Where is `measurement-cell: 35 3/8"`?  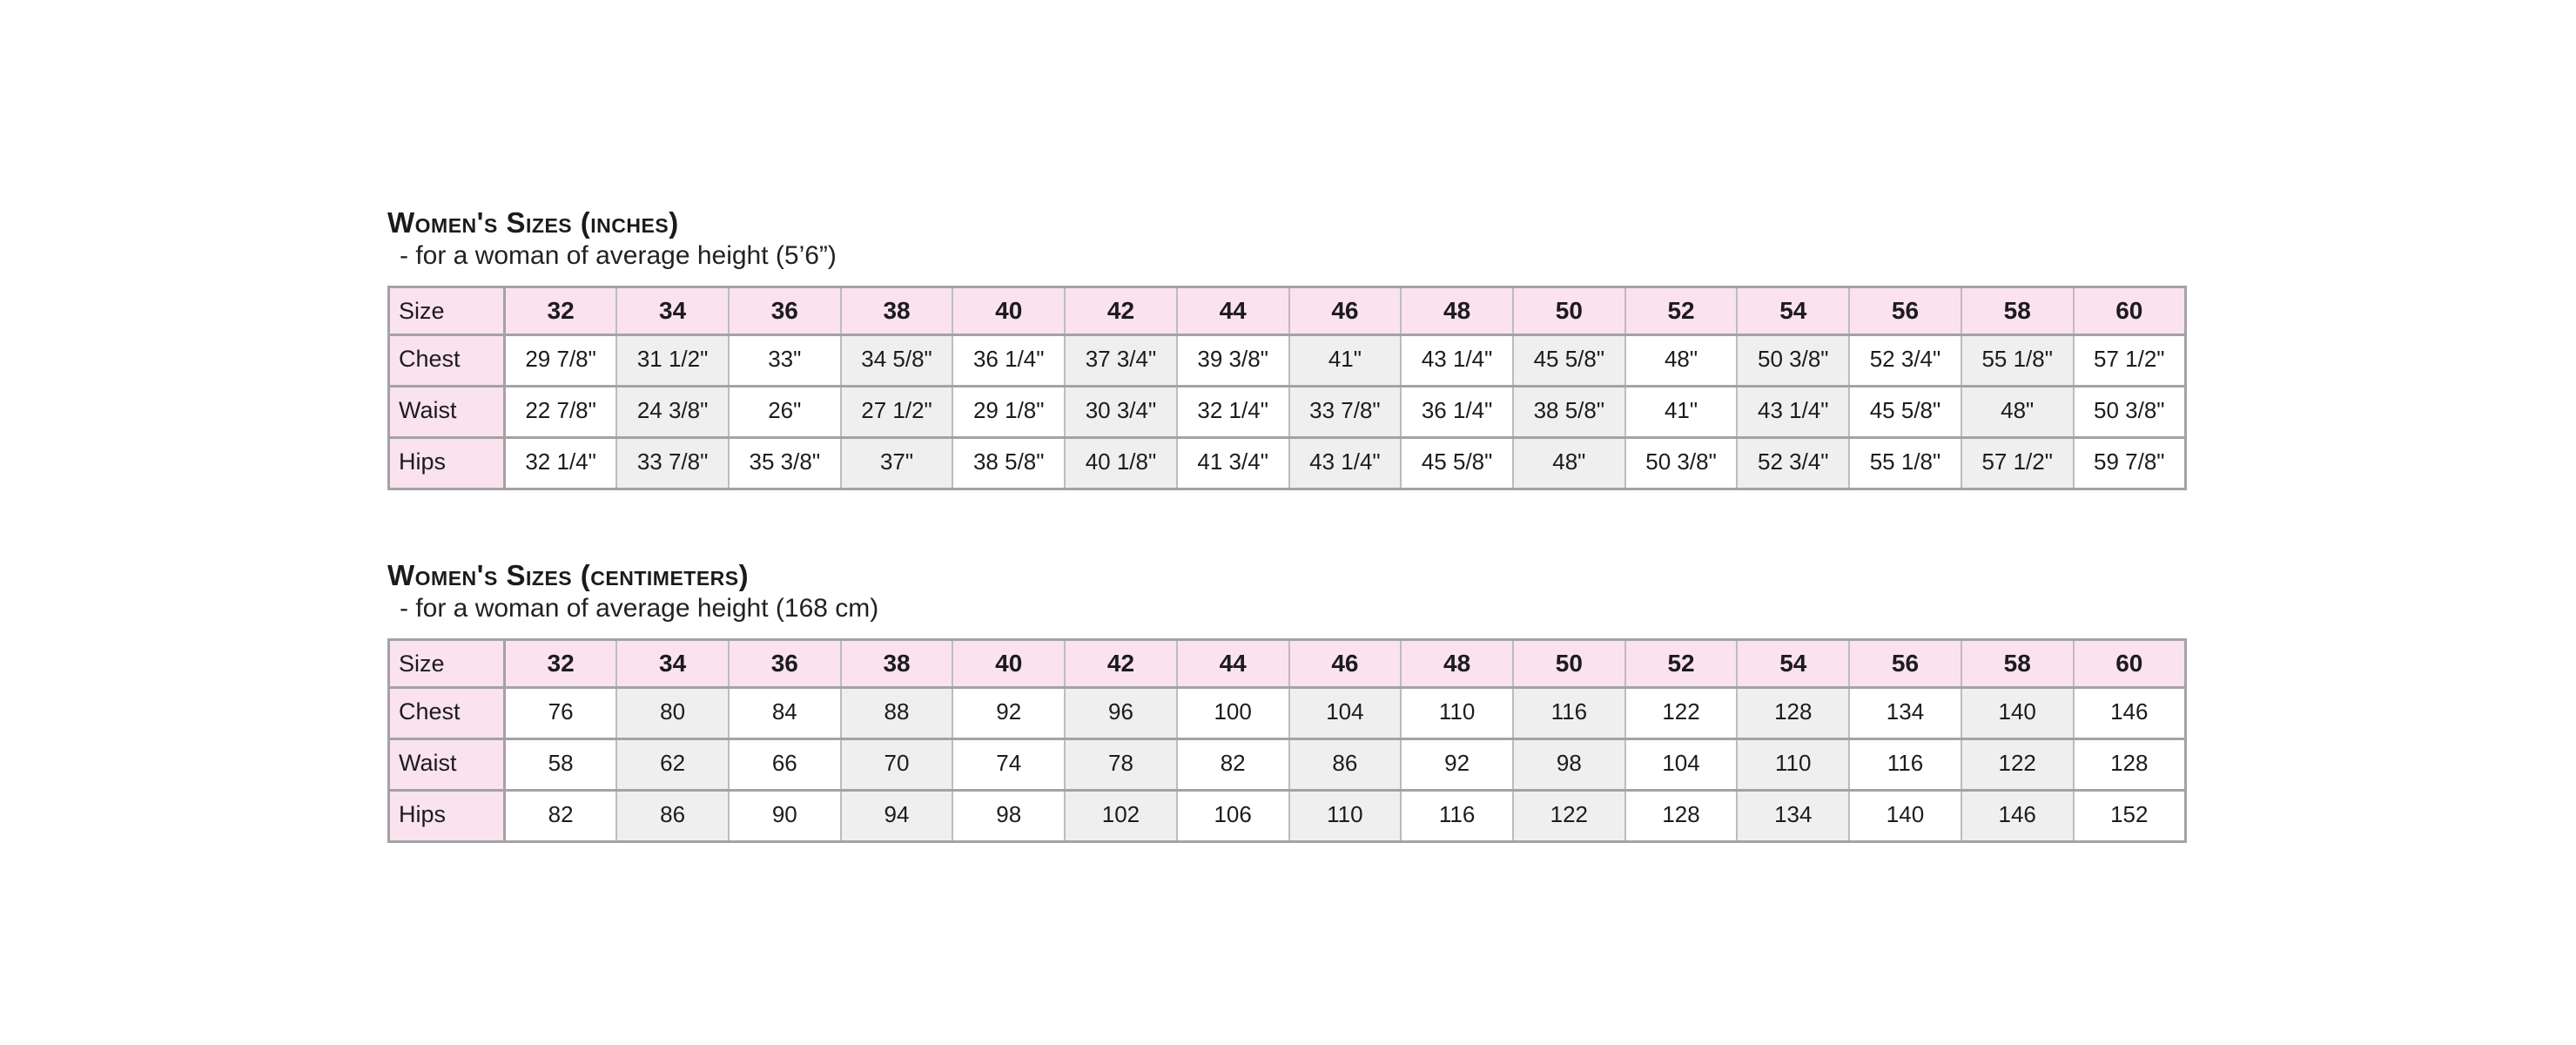
measurement-cell: 35 3/8" is located at coordinates (784, 463).